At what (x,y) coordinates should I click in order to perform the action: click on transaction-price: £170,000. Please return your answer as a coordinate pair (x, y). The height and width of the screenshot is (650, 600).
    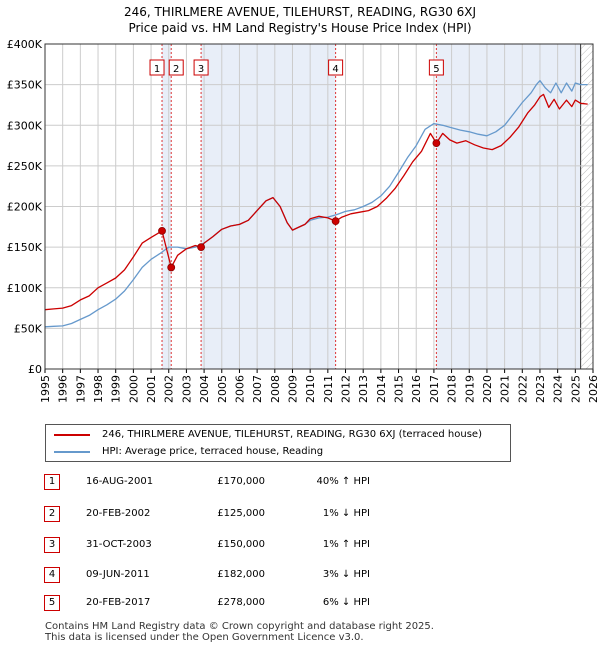
    Looking at the image, I should click on (241, 481).